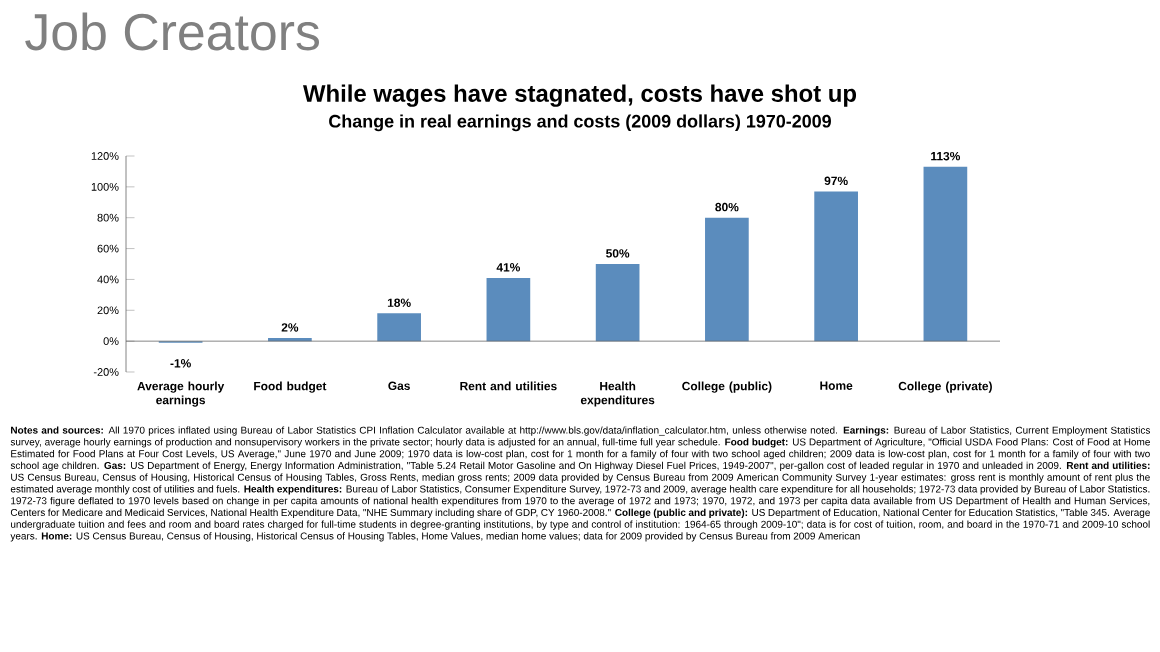 Image resolution: width=1160 pixels, height=652 pixels. I want to click on text: Change in real earnings and costs (2009 dollars) 1970-2009, so click(580, 123).